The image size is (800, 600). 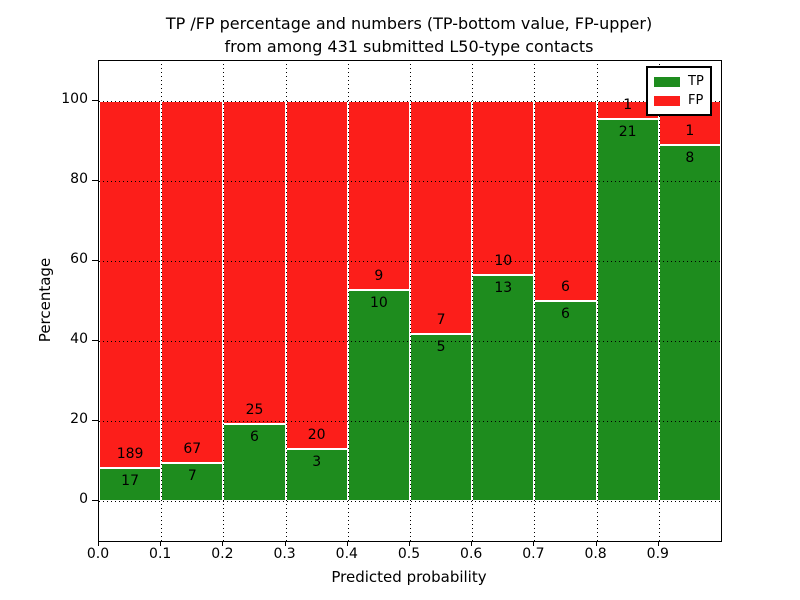 I want to click on bar-count-label-tp: 17, so click(x=130, y=480).